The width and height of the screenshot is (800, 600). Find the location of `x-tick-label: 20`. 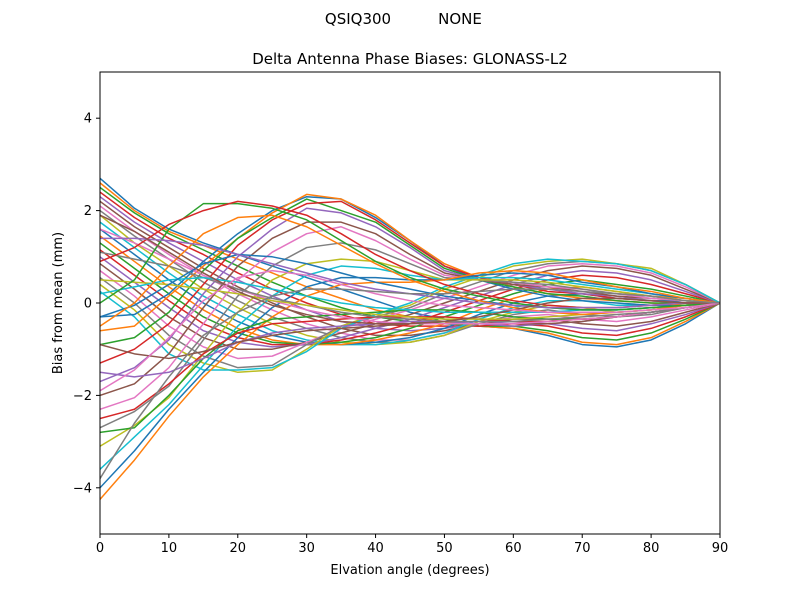

x-tick-label: 20 is located at coordinates (238, 548).